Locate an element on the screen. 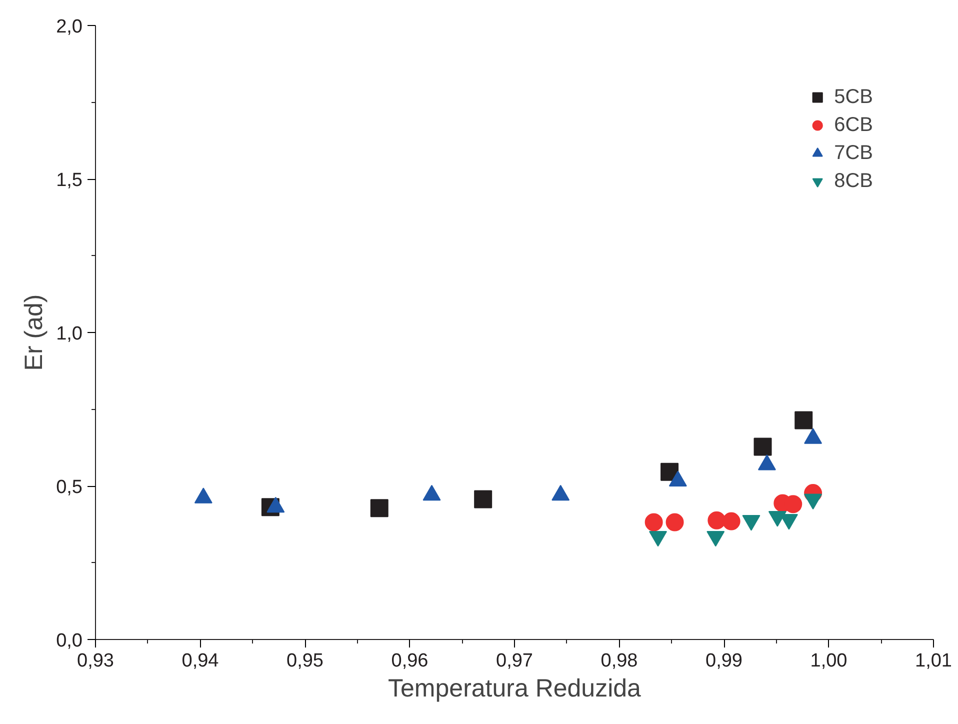 The image size is (958, 724). x-tick-label: 1,00 is located at coordinates (829, 661).